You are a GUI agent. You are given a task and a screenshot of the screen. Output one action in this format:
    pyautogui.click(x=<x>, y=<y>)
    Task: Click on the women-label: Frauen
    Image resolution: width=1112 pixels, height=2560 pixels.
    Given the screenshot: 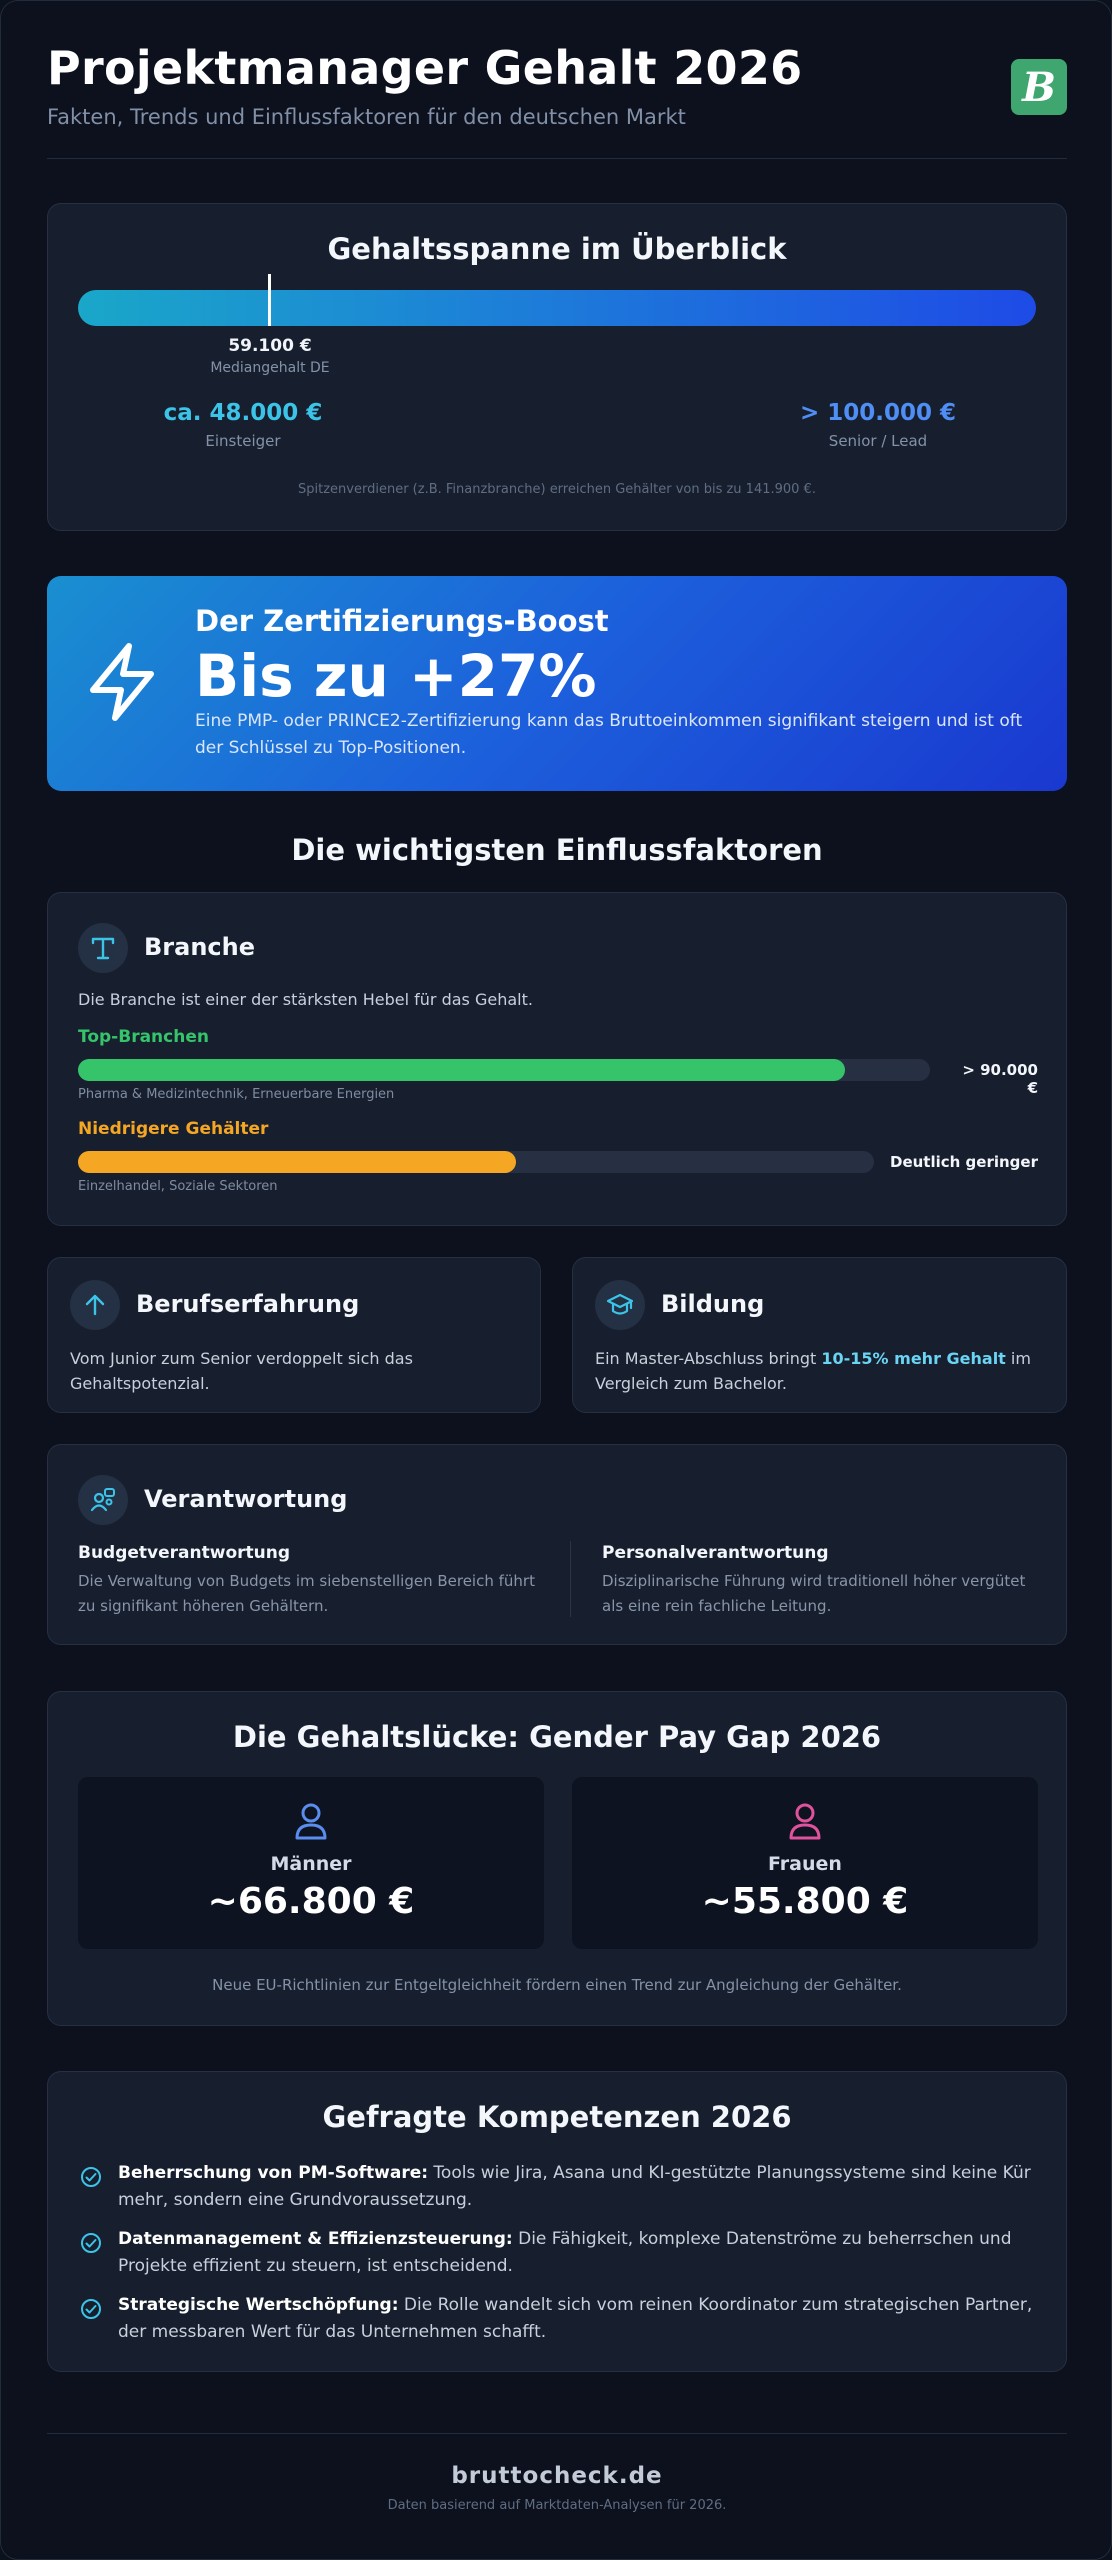 What is the action you would take?
    pyautogui.click(x=805, y=1864)
    